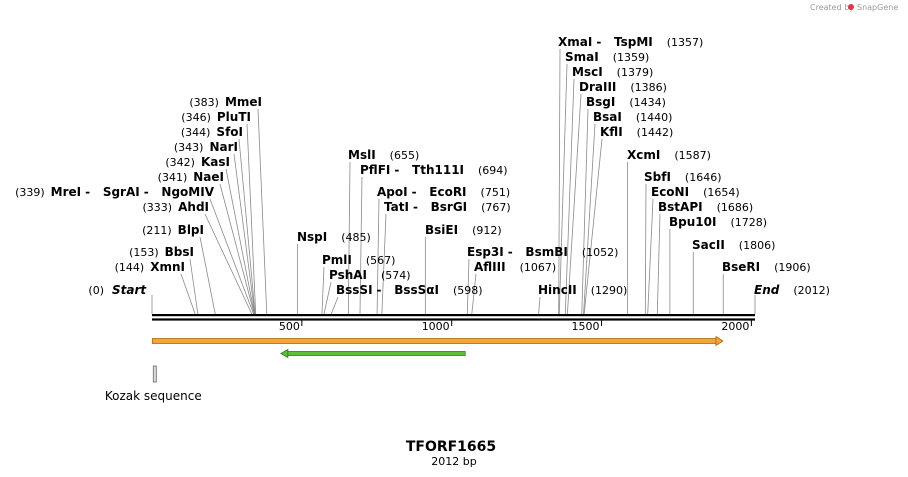 The image size is (908, 477). I want to click on site-position: (485), so click(356, 237).